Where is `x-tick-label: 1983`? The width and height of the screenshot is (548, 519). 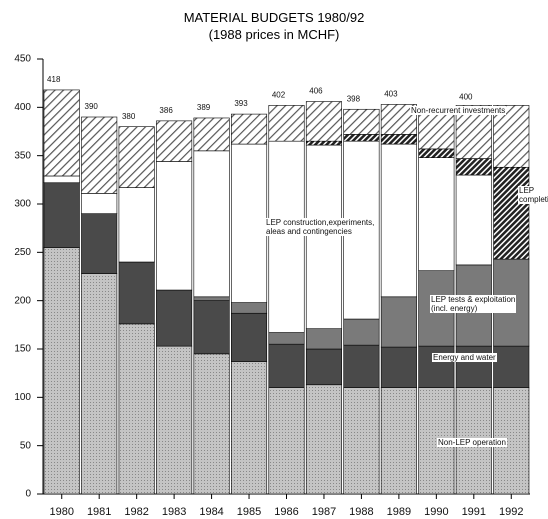
x-tick-label: 1983 is located at coordinates (174, 512).